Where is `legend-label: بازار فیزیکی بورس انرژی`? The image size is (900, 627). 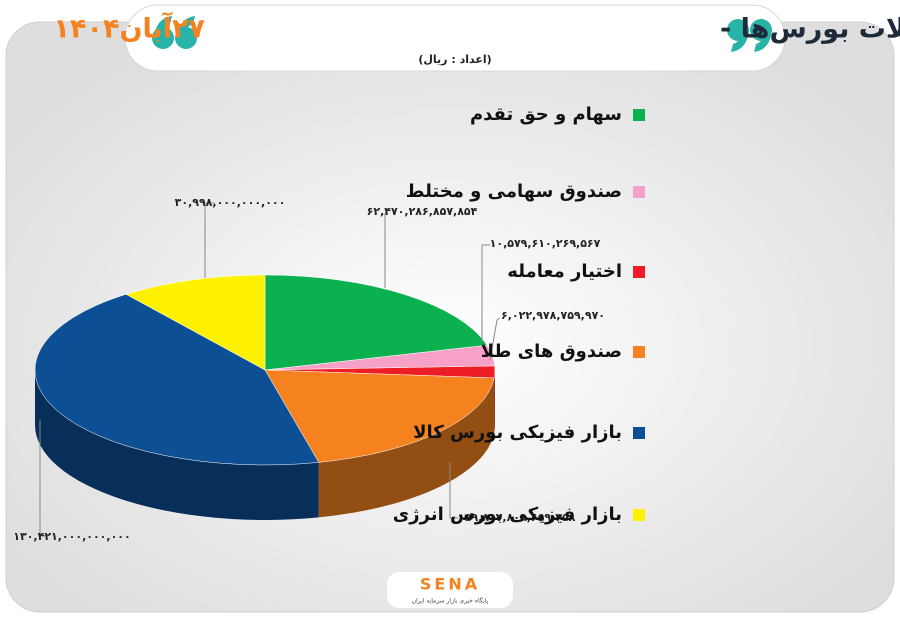 legend-label: بازار فیزیکی بورس انرژی is located at coordinates (507, 514).